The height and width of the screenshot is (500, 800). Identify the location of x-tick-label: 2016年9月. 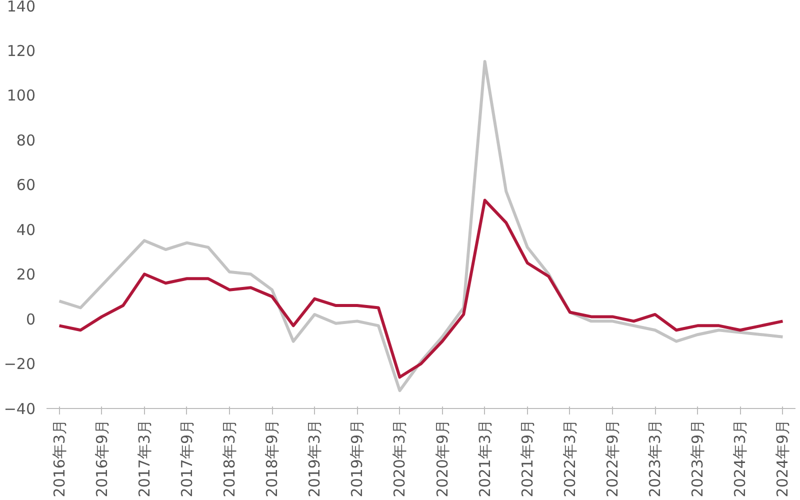
(101, 459).